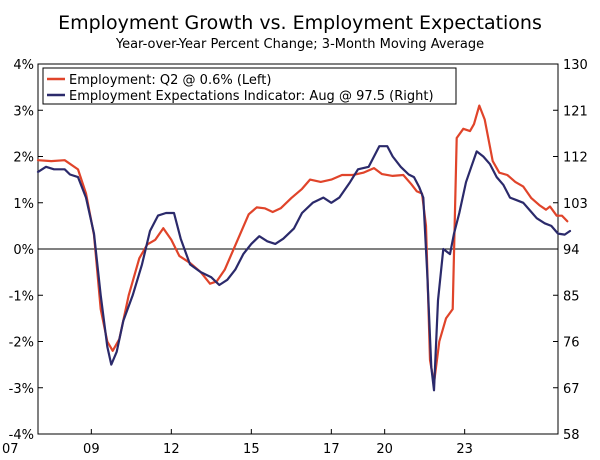 The width and height of the screenshot is (600, 460). I want to click on left-axis-tick-label: 3%, so click(23, 111).